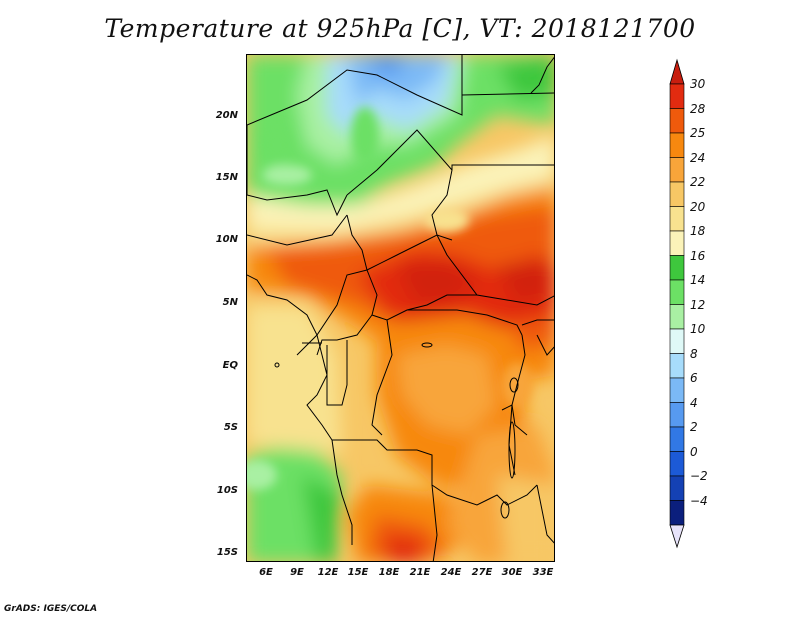 The width and height of the screenshot is (800, 618). I want to click on lat-label-eq: EQ, so click(230, 365).